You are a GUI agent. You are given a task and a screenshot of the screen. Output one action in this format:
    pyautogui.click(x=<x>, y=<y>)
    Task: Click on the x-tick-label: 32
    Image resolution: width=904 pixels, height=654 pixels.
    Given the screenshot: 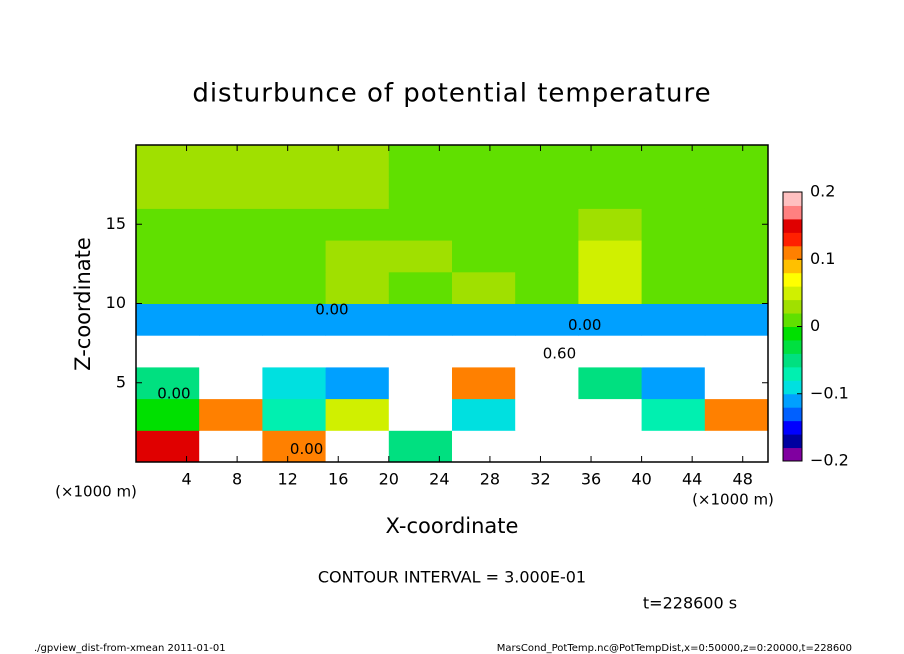 What is the action you would take?
    pyautogui.click(x=540, y=479)
    